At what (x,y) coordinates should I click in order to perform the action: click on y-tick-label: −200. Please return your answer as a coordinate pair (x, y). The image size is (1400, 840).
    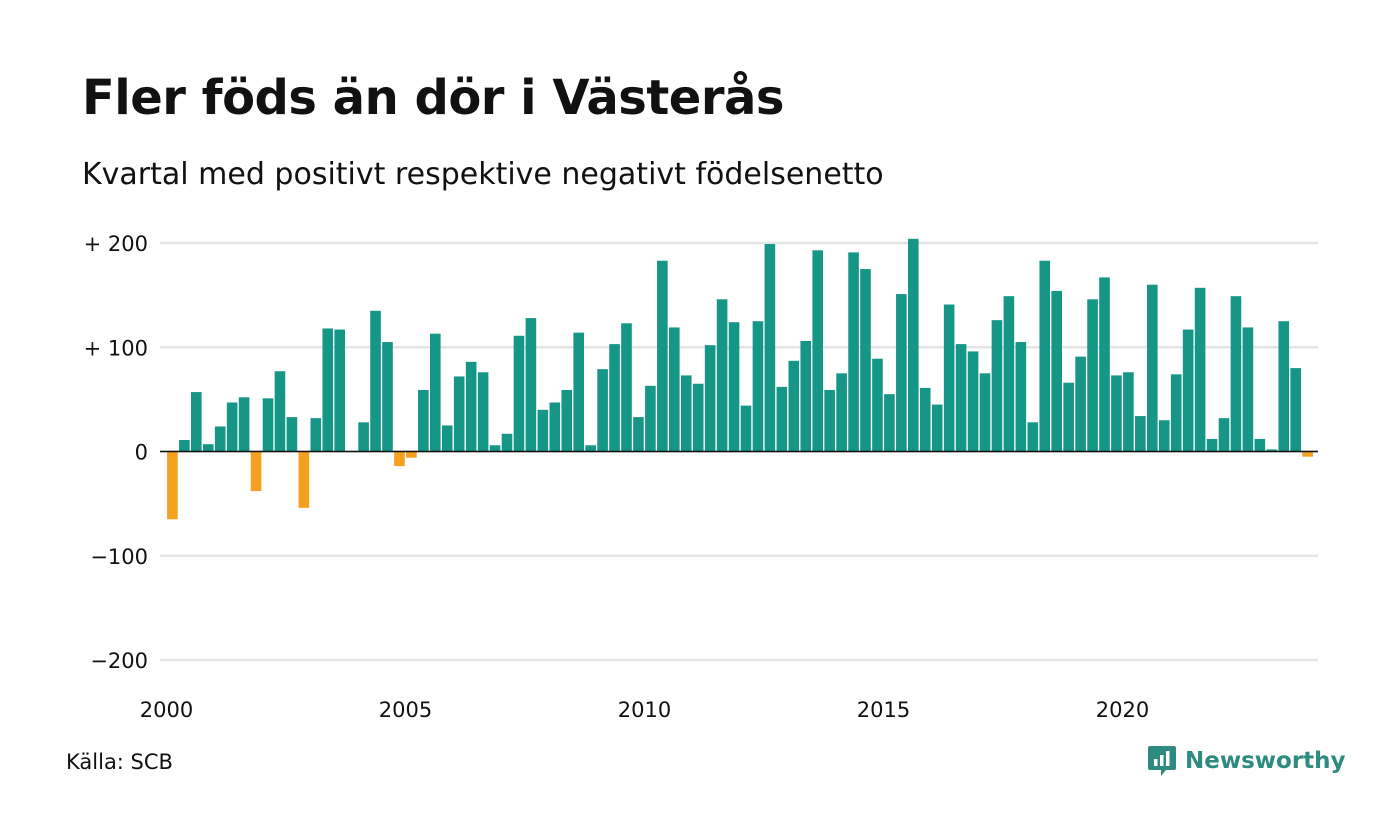
    Looking at the image, I should click on (119, 661).